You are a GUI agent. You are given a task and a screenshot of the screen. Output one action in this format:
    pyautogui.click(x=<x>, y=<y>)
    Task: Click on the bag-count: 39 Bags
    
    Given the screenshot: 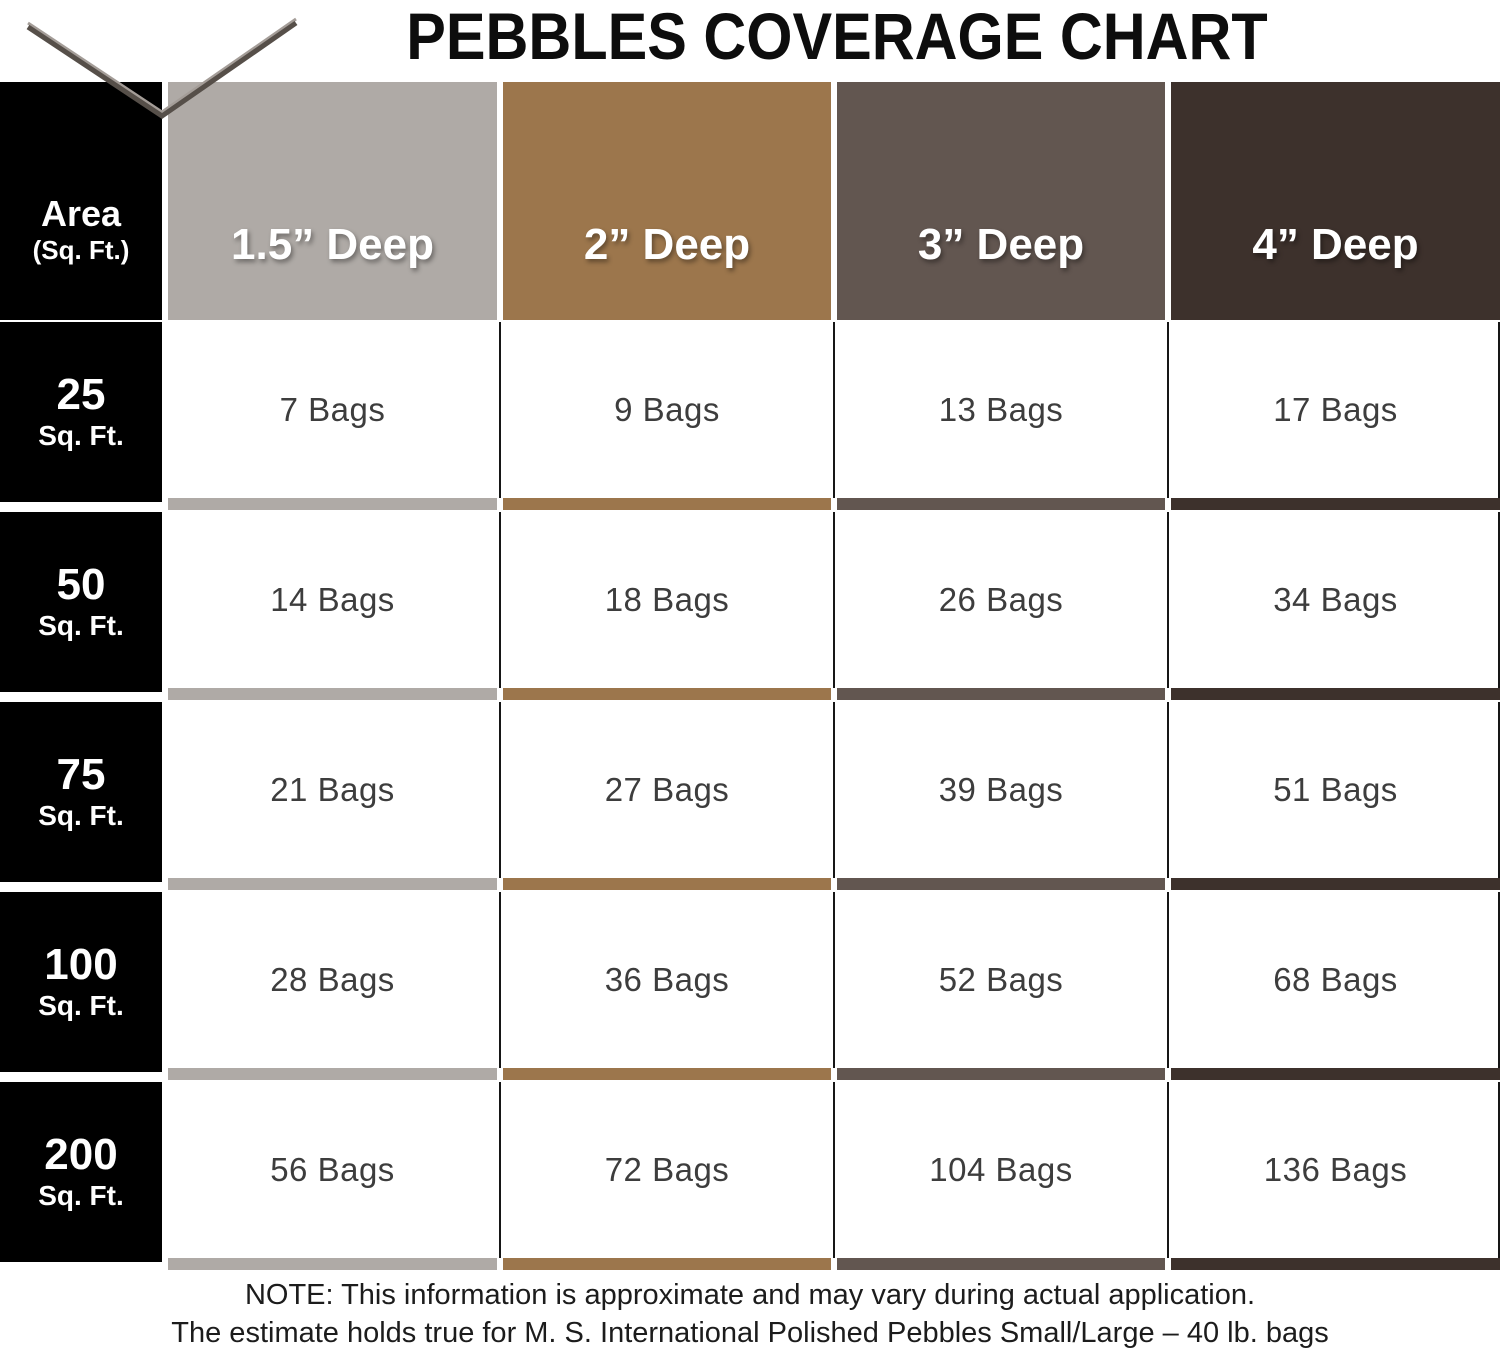 What is the action you would take?
    pyautogui.click(x=1001, y=789)
    